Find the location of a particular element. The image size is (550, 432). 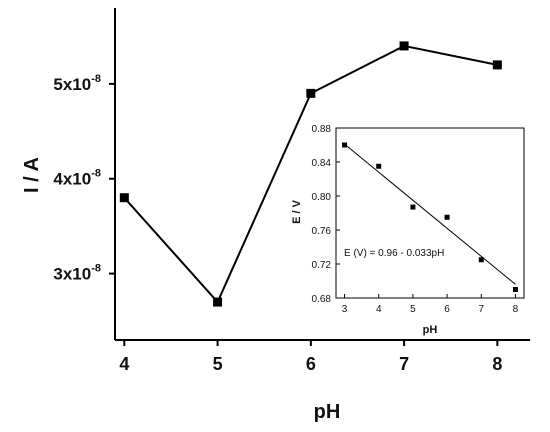

inset-x-tick-label: 6 is located at coordinates (447, 309).